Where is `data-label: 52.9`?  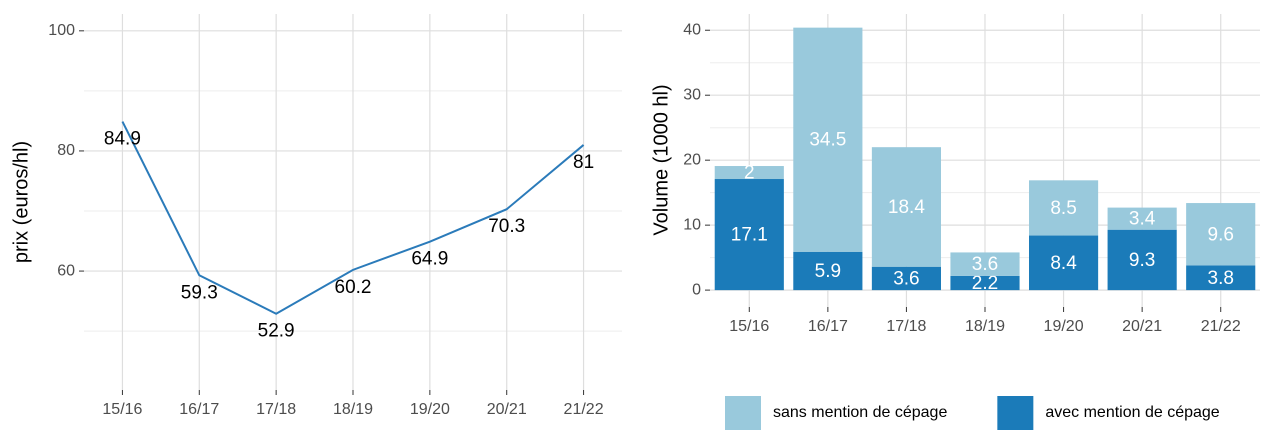
data-label: 52.9 is located at coordinates (276, 331).